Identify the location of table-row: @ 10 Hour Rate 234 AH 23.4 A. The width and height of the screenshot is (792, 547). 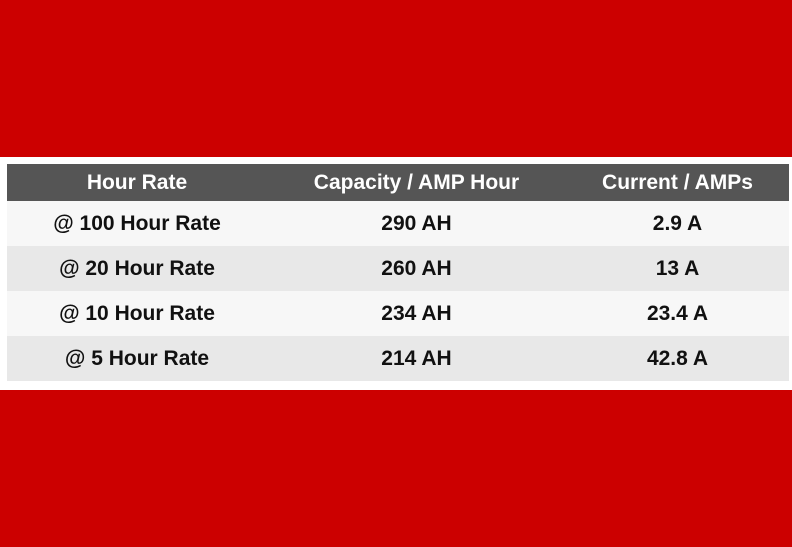
(398, 313).